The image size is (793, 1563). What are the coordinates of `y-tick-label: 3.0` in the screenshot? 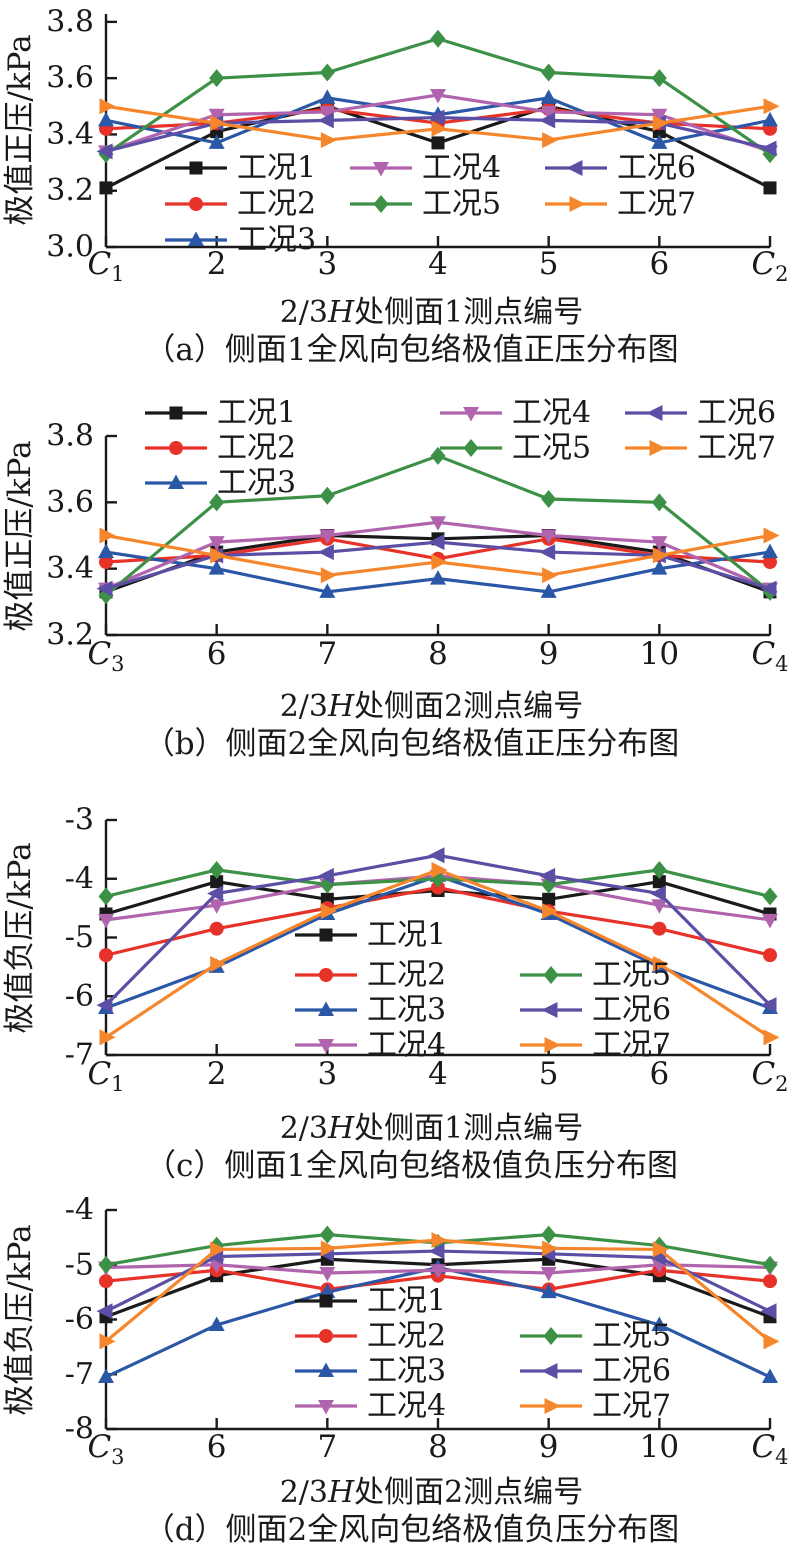 It's located at (70, 247).